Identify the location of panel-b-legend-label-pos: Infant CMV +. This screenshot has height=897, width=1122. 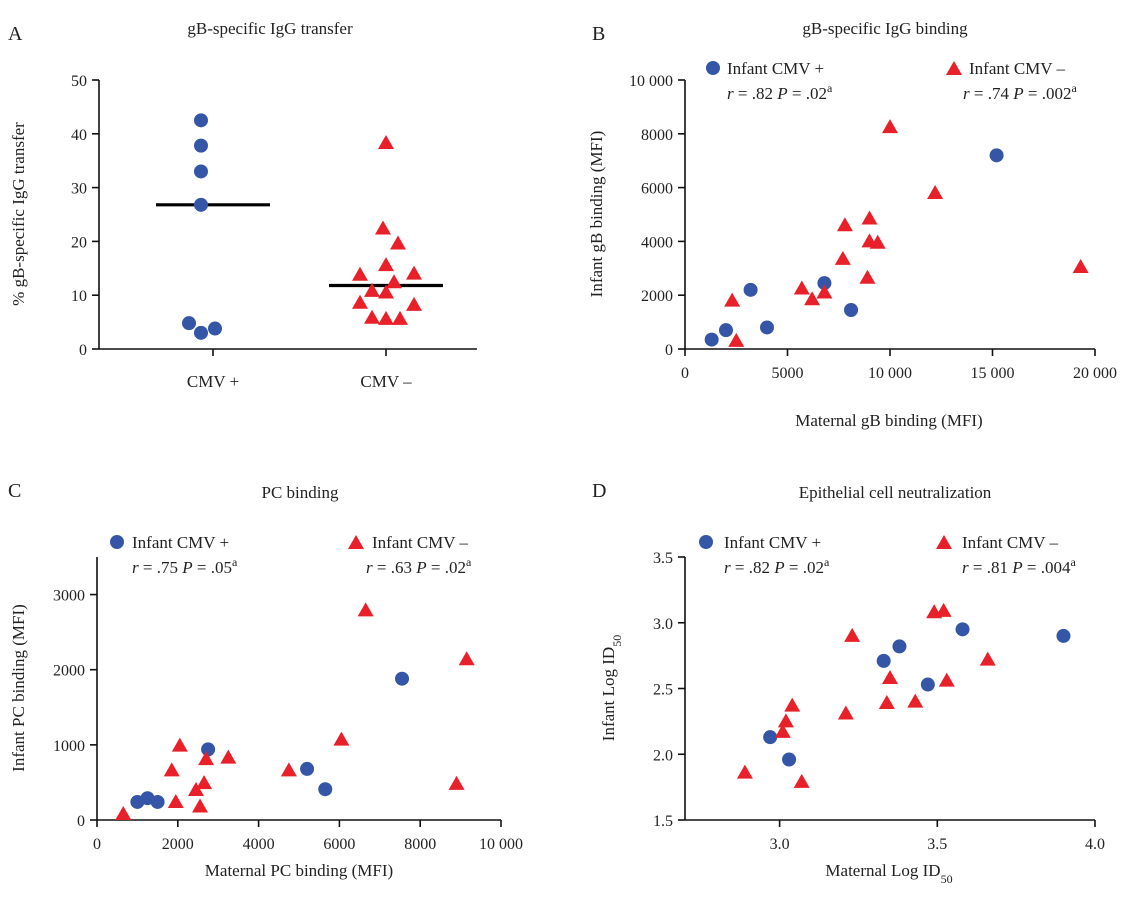
(775, 68).